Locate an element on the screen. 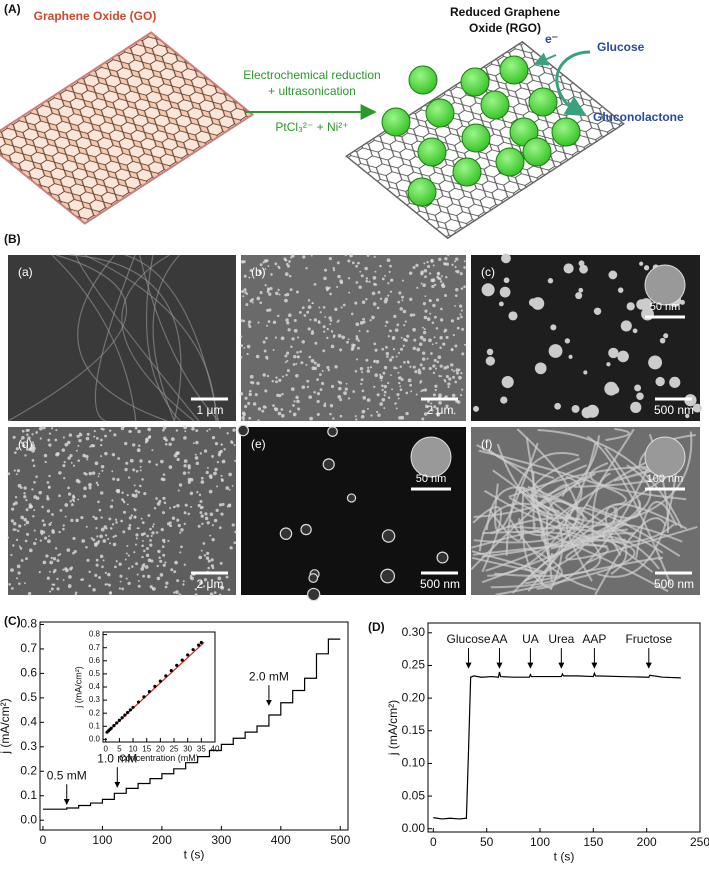 Image resolution: width=709 pixels, height=869 pixels. inset-scale-label: 50 nm is located at coordinates (431, 479).